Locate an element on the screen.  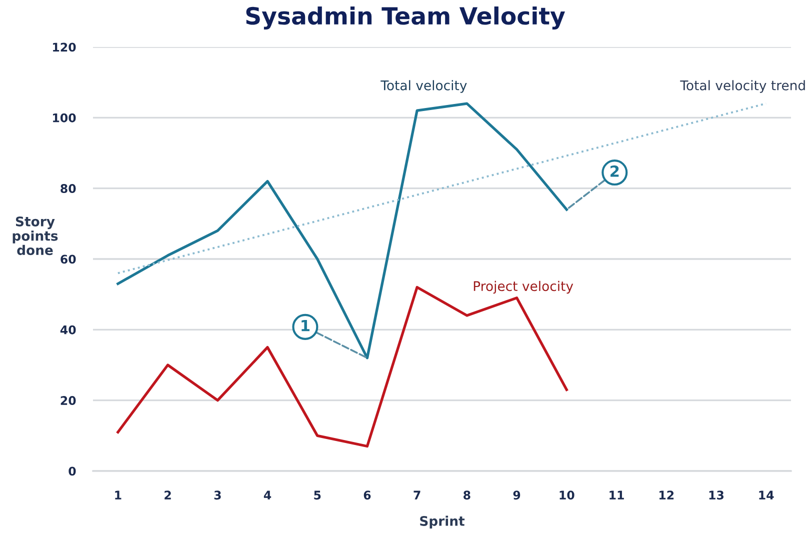
x-tick-label: 10 is located at coordinates (567, 495).